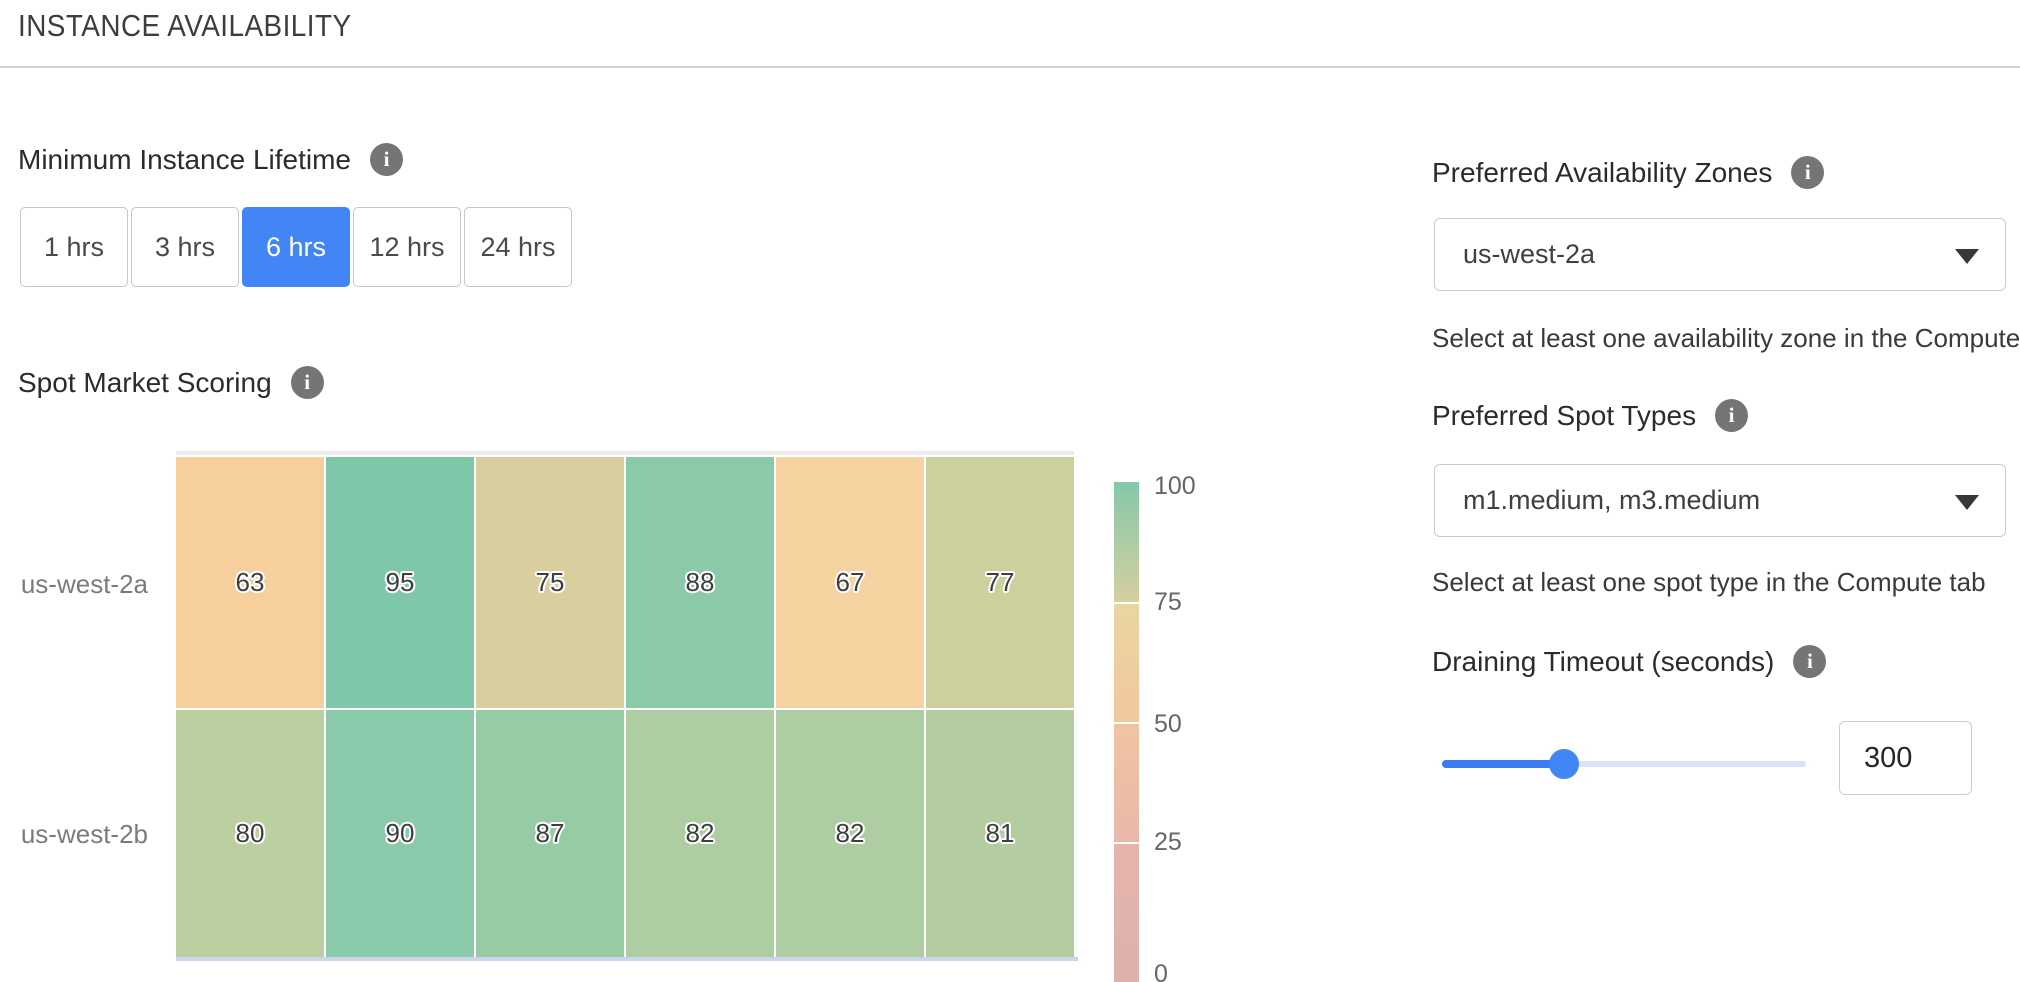 This screenshot has height=982, width=2020. What do you see at coordinates (625, 453) in the screenshot?
I see `heatmap-top-rule` at bounding box center [625, 453].